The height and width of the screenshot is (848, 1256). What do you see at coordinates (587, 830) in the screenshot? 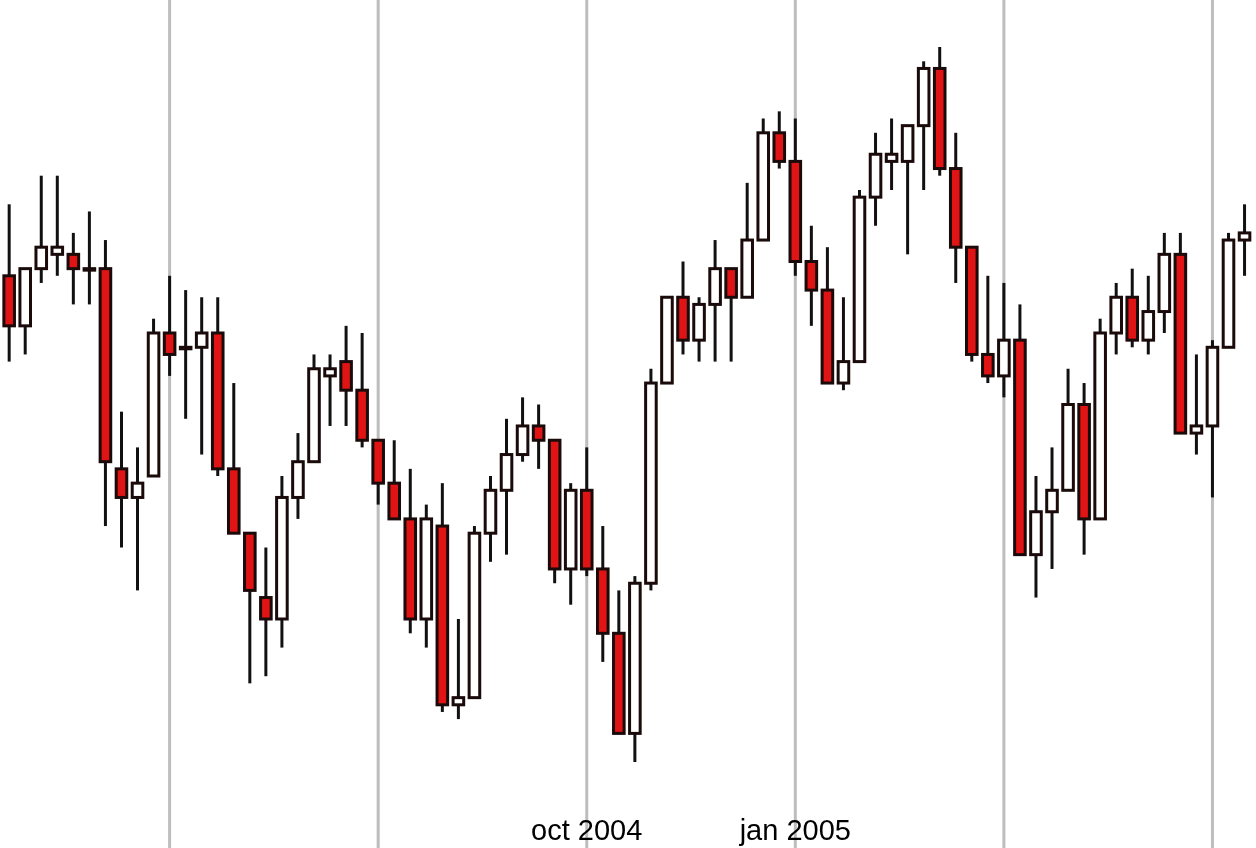
I see `x-tick-label: oct 2004` at bounding box center [587, 830].